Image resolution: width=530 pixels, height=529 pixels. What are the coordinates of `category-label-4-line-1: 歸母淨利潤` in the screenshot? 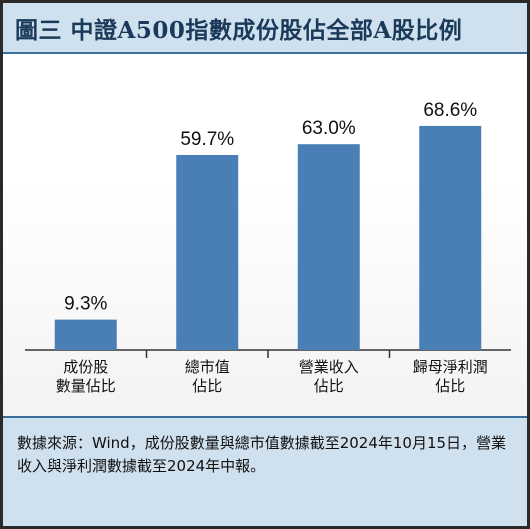 It's located at (450, 367).